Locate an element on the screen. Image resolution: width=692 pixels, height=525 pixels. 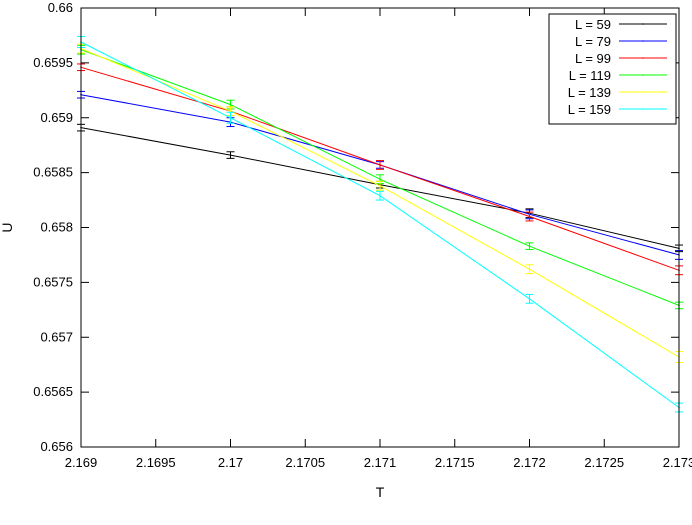
legend-box is located at coordinates (612, 69).